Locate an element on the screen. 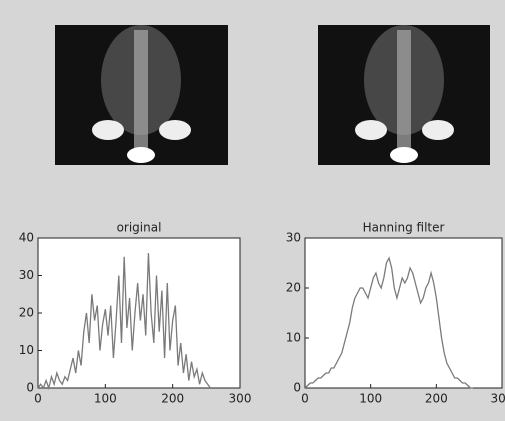 This screenshot has height=421, width=505. ct-image-original is located at coordinates (141, 95).